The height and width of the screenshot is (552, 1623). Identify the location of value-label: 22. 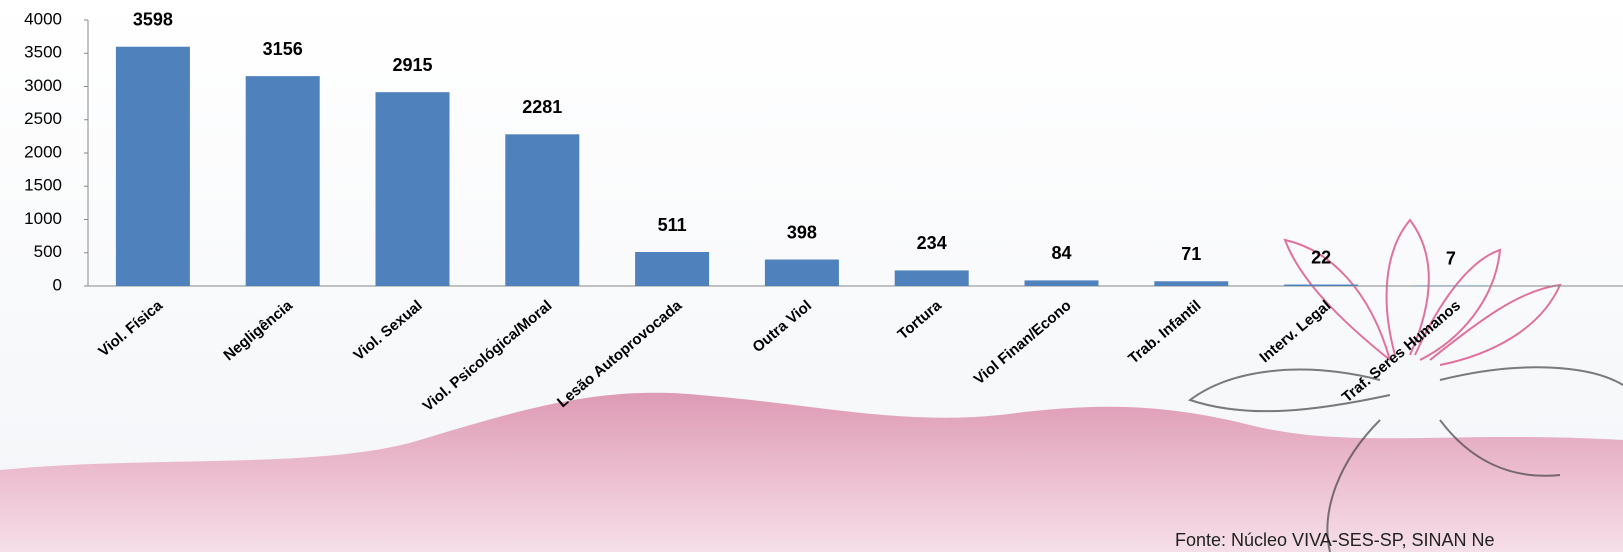
(1321, 257).